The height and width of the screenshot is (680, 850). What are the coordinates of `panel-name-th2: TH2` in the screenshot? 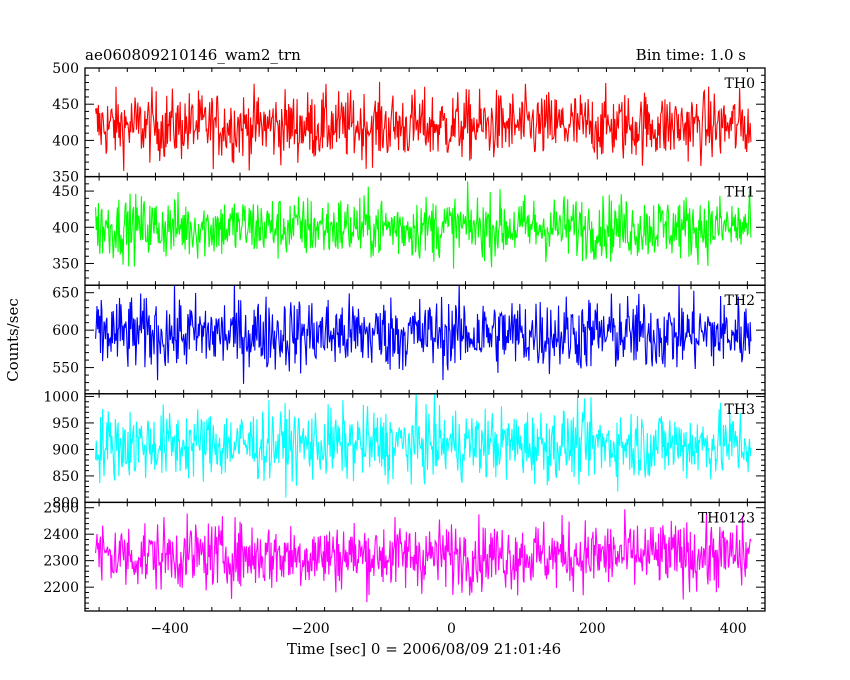 It's located at (740, 301).